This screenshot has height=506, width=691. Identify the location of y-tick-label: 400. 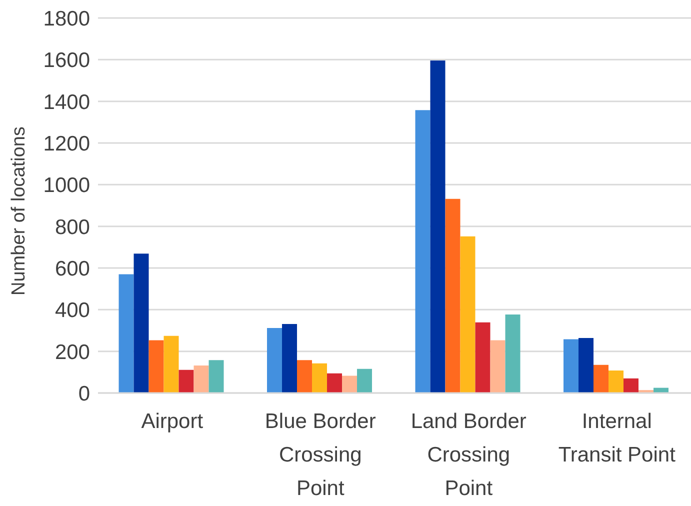
(72, 310).